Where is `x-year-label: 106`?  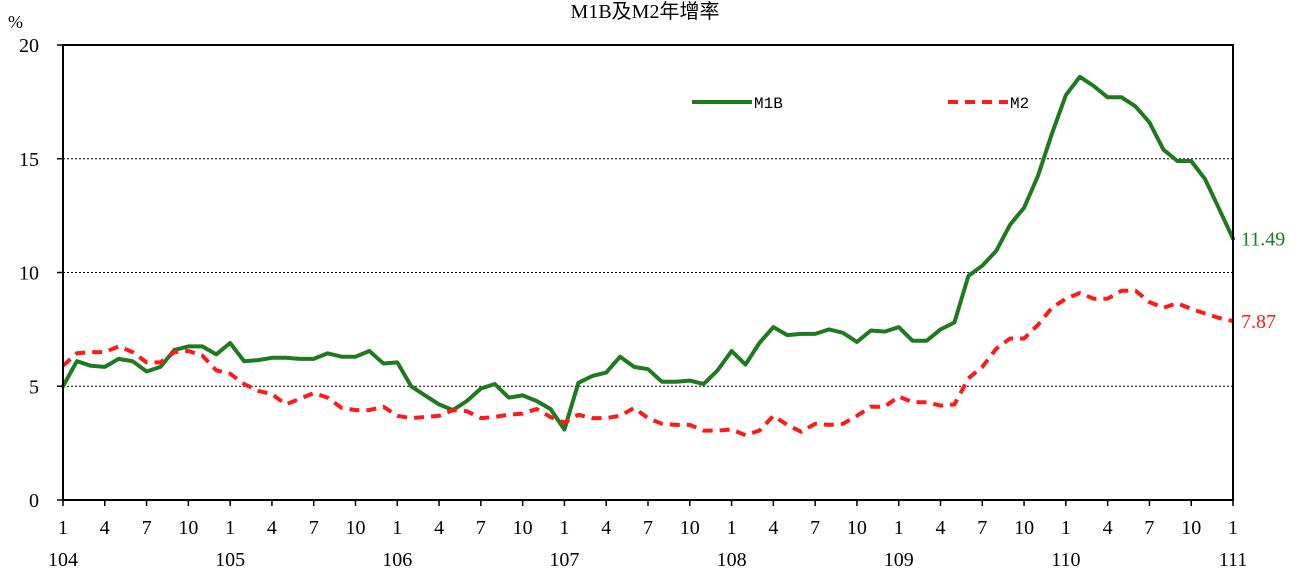 x-year-label: 106 is located at coordinates (397, 560).